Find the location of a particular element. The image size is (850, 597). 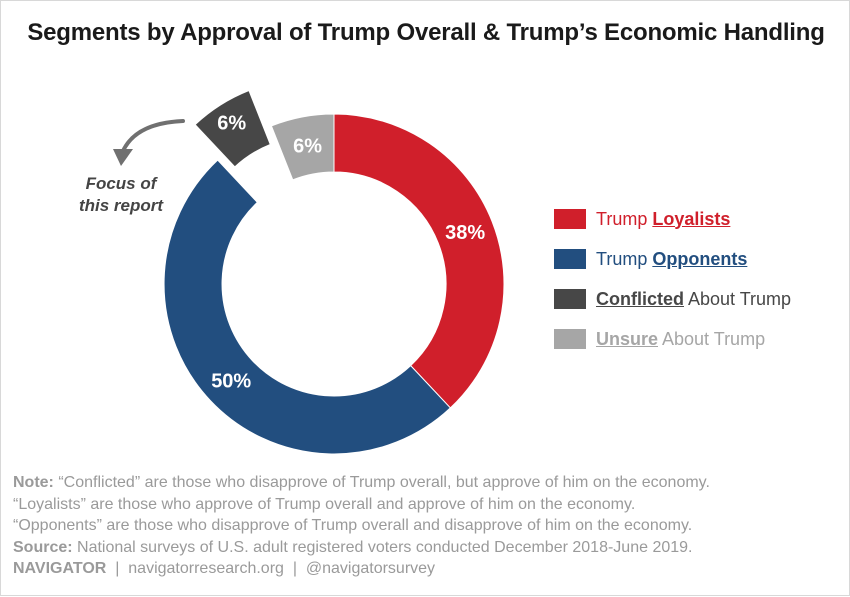

donut-slice-unsure-about-trump is located at coordinates (302, 147).